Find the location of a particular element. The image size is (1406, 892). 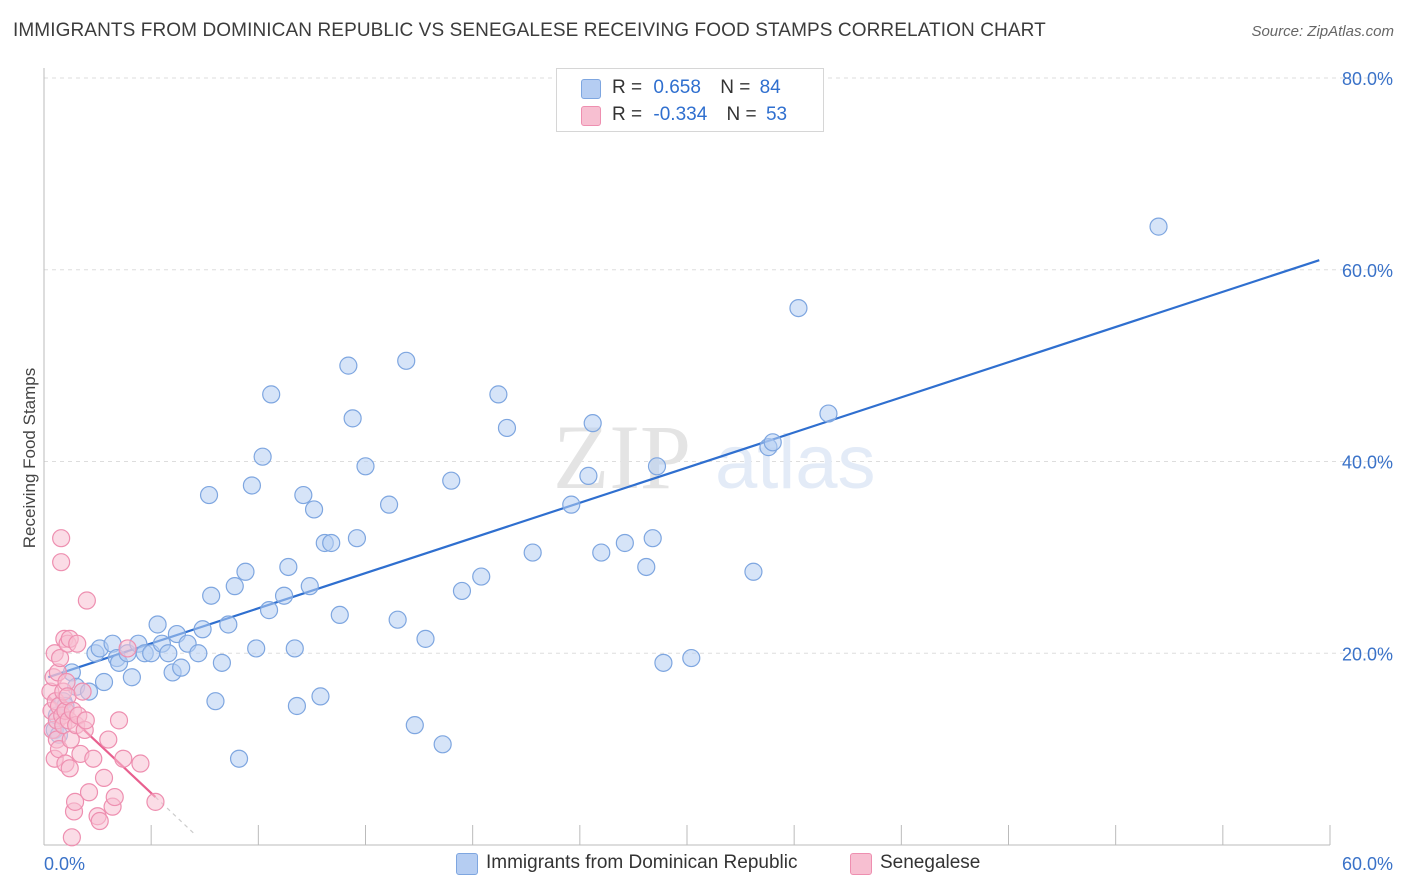

legend-text-senegalese: R = -0.334 N = 53 is located at coordinates (699, 115).